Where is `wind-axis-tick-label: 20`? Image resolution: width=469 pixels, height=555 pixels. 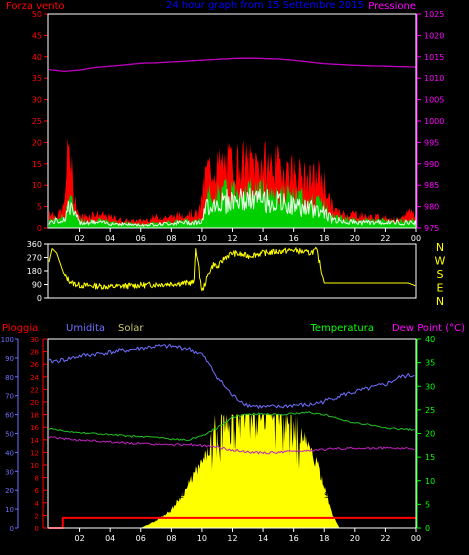 wind-axis-tick-label: 20 is located at coordinates (37, 142).